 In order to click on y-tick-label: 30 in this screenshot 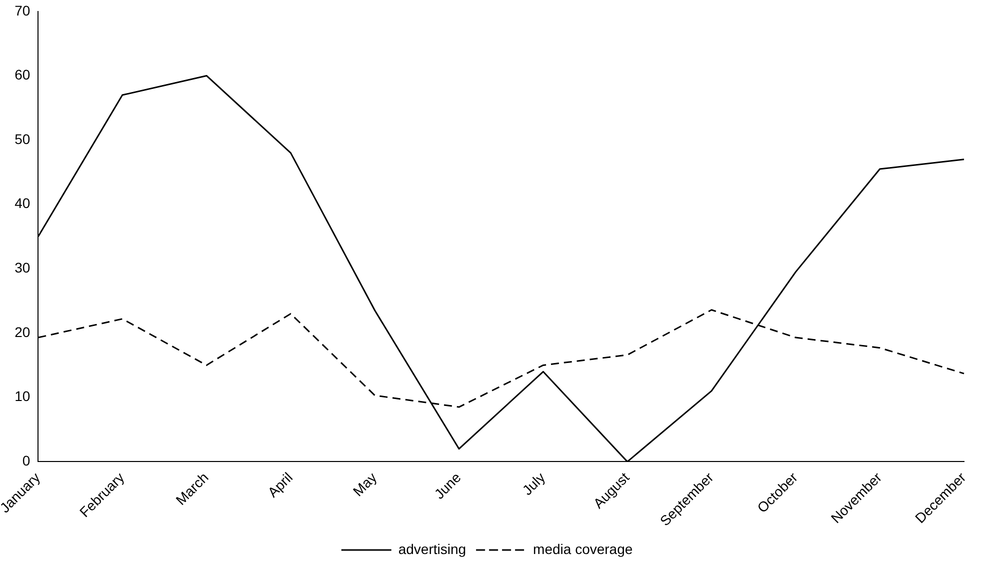, I will do `click(22, 268)`.